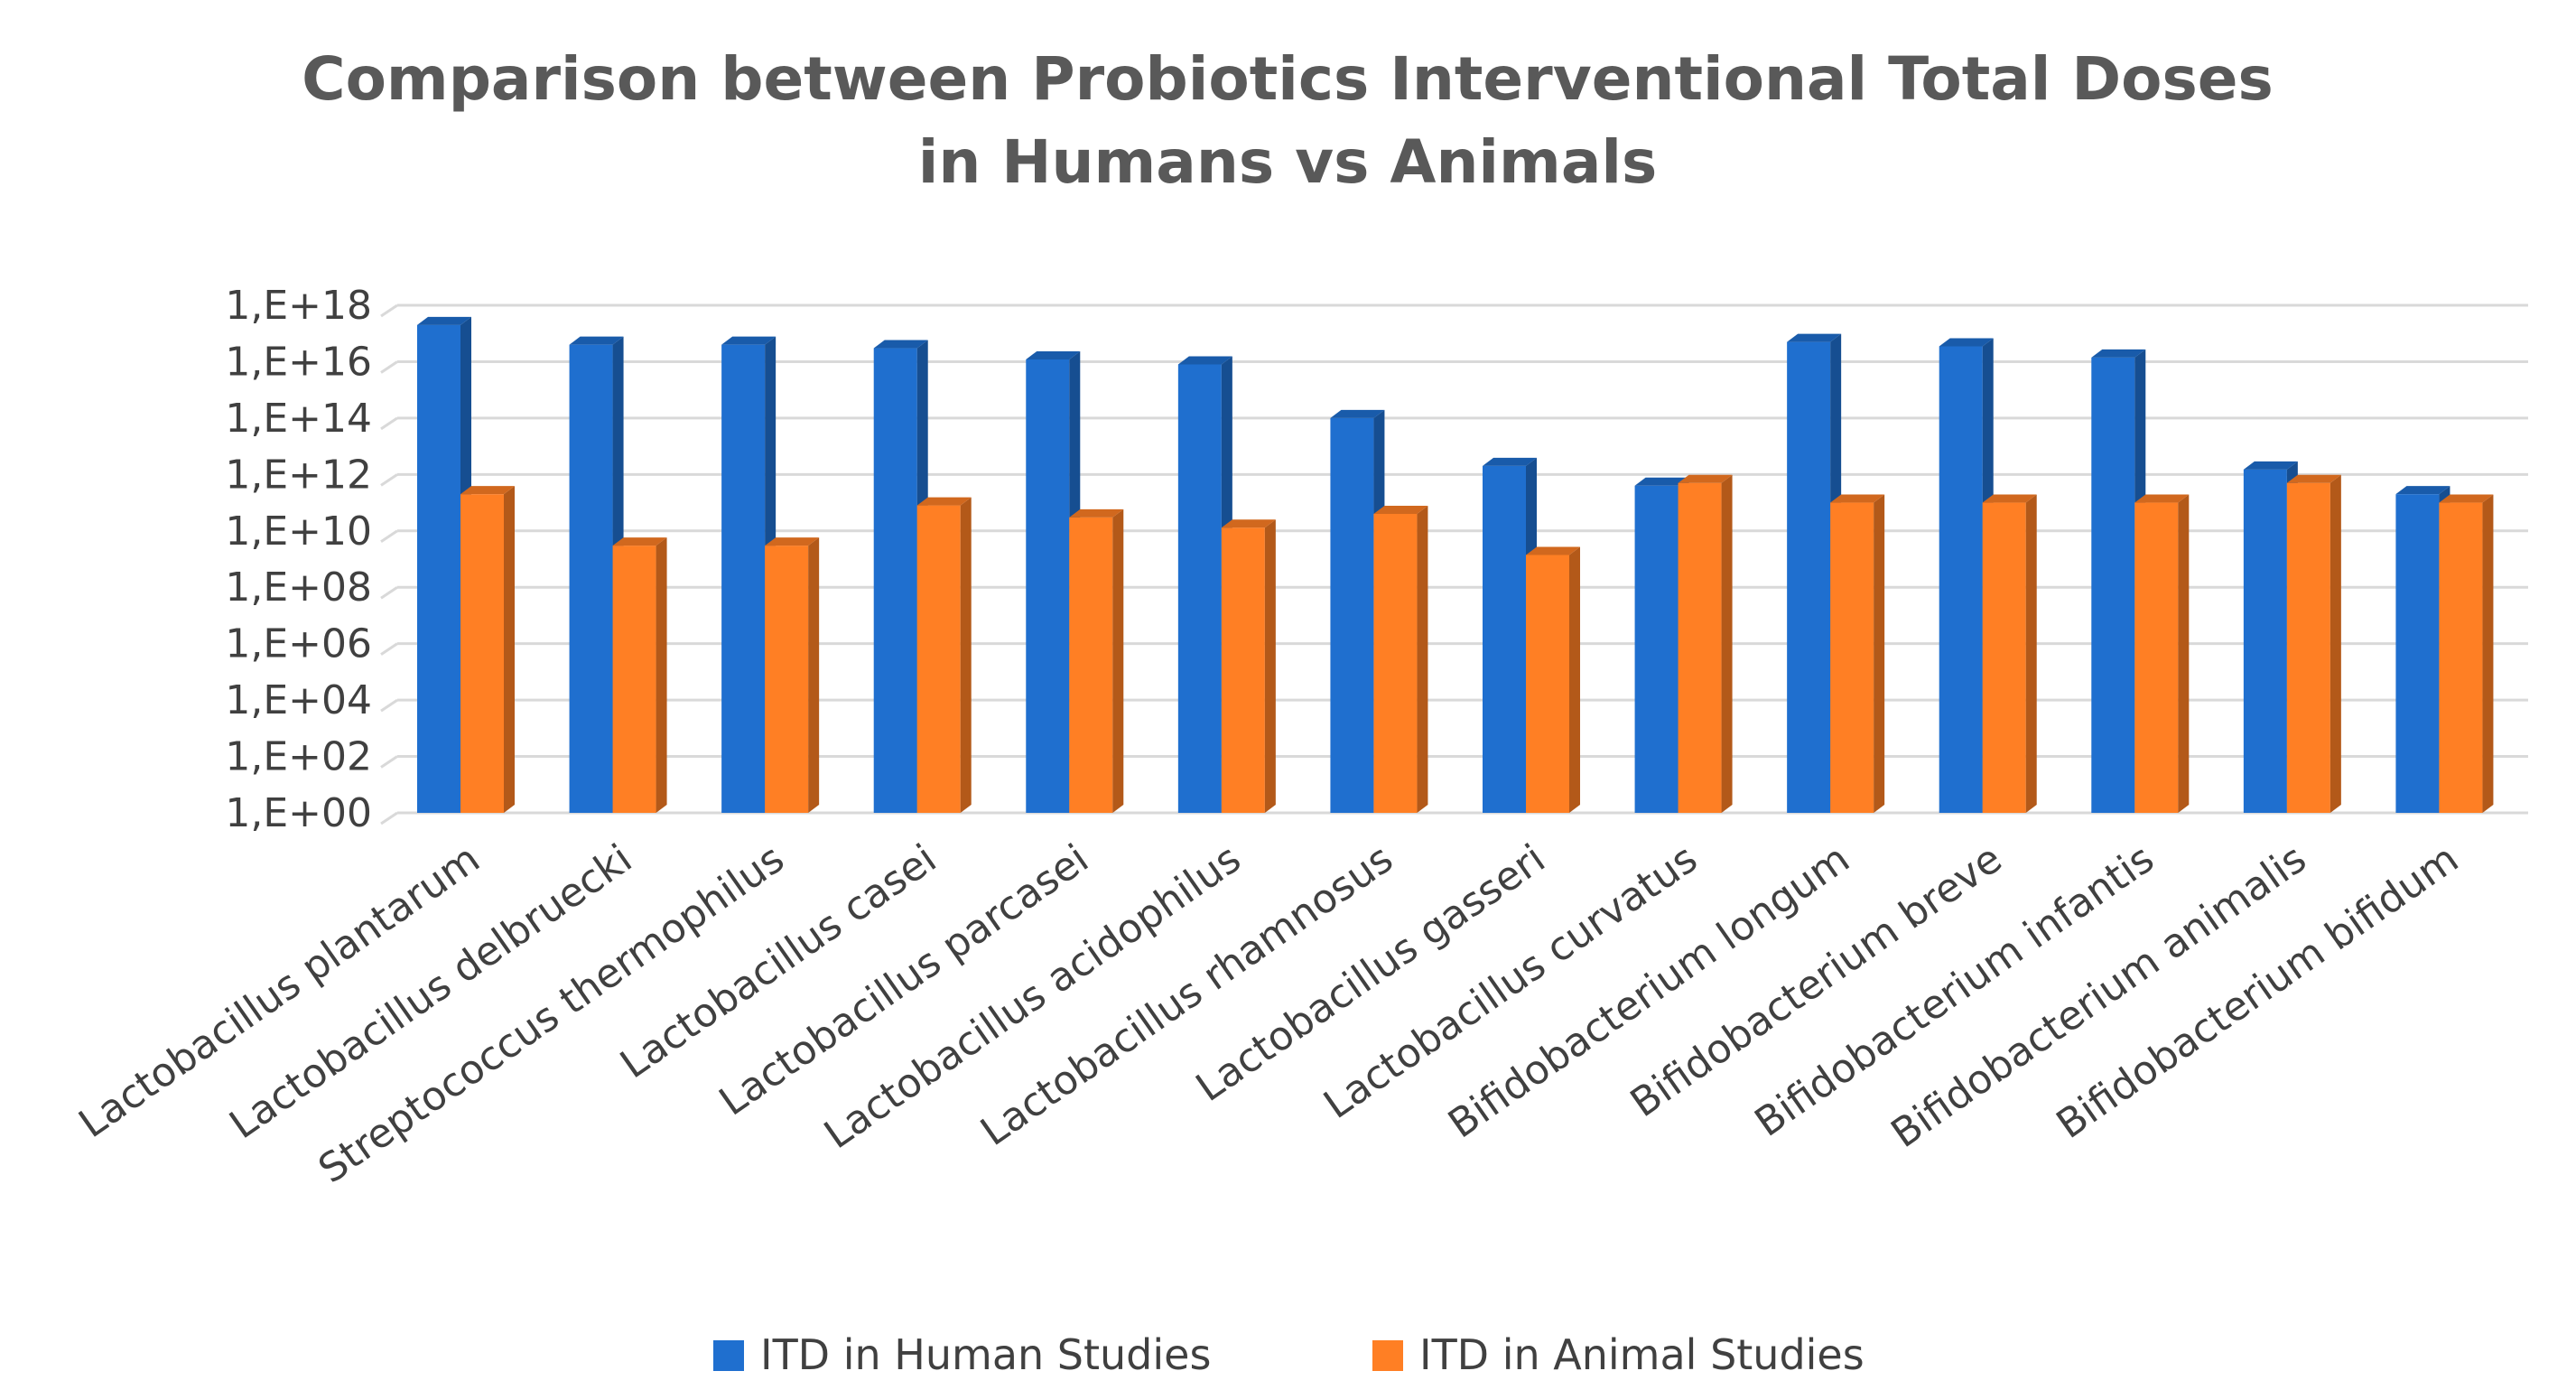  I want to click on legend-label: ITD in Human Studies, so click(985, 1354).